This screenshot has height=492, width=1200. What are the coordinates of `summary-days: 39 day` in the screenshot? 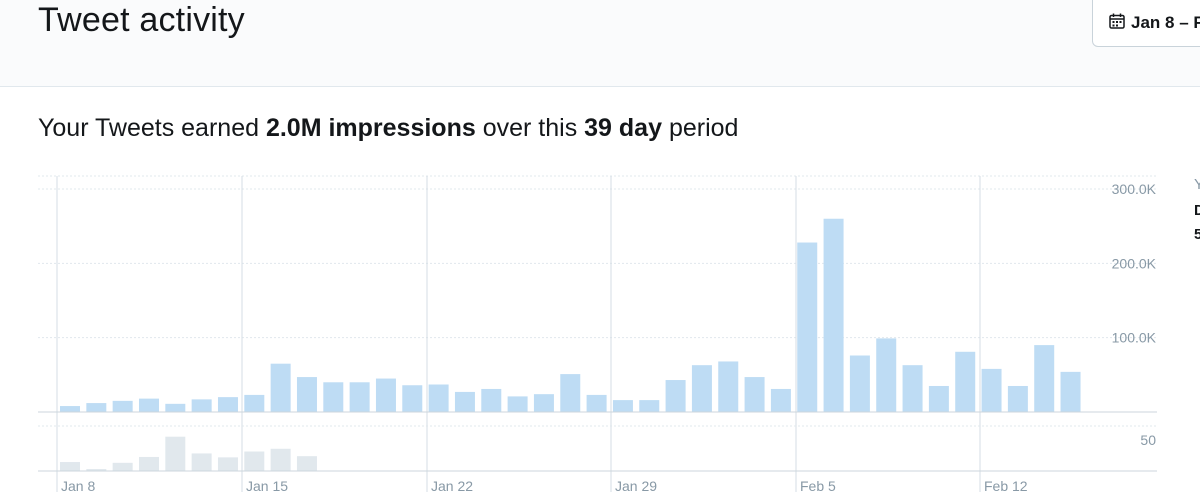 It's located at (623, 128).